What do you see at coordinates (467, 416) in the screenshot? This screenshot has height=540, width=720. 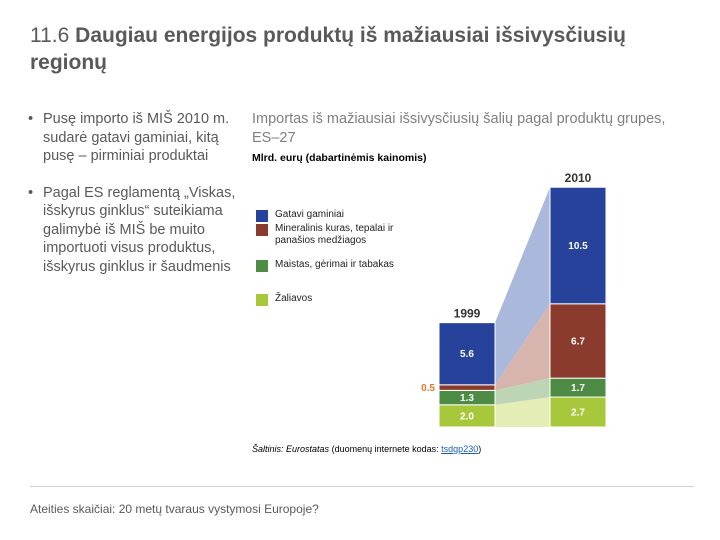 I see `data-label-1999-raw-materials: 2.0` at bounding box center [467, 416].